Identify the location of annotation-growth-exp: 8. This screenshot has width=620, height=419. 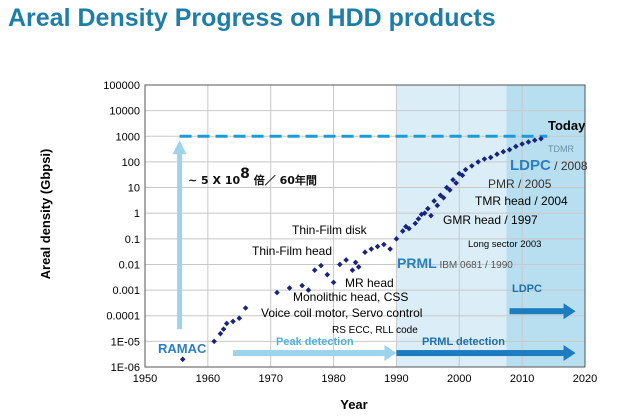
(245, 174).